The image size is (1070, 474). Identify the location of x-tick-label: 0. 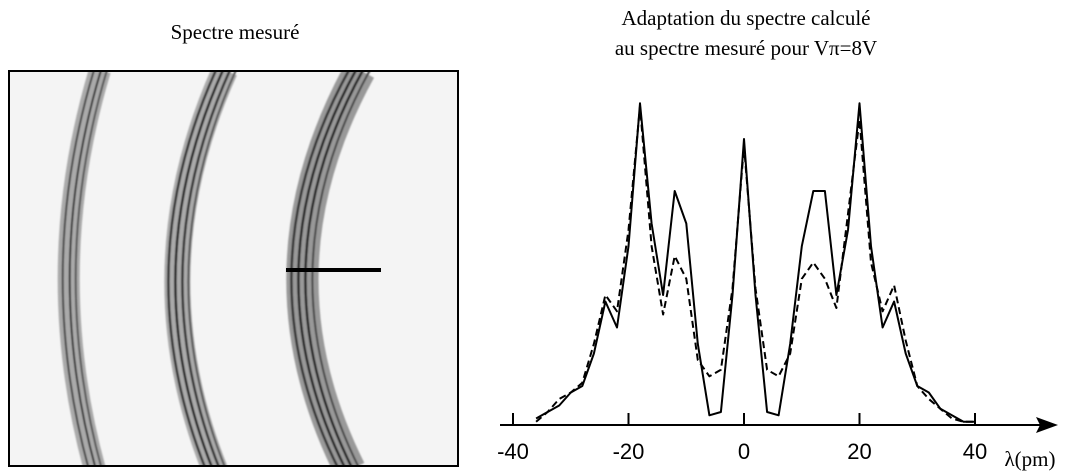
(744, 451).